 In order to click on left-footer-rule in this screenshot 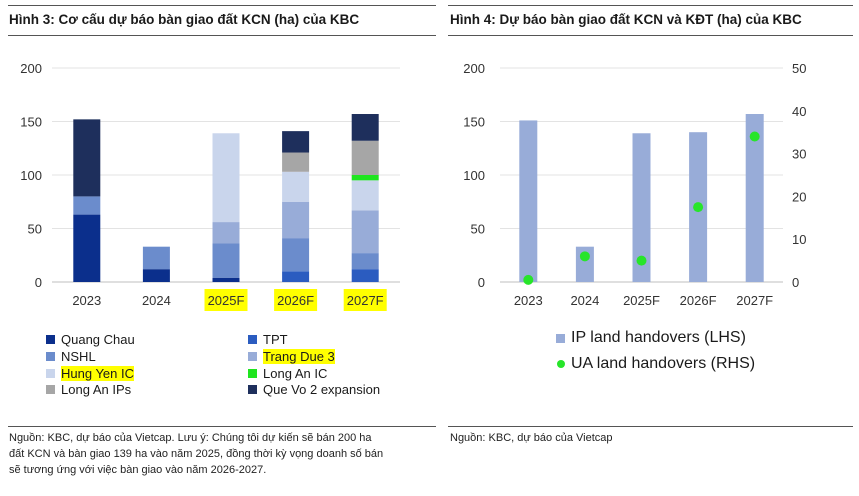, I will do `click(222, 426)`.